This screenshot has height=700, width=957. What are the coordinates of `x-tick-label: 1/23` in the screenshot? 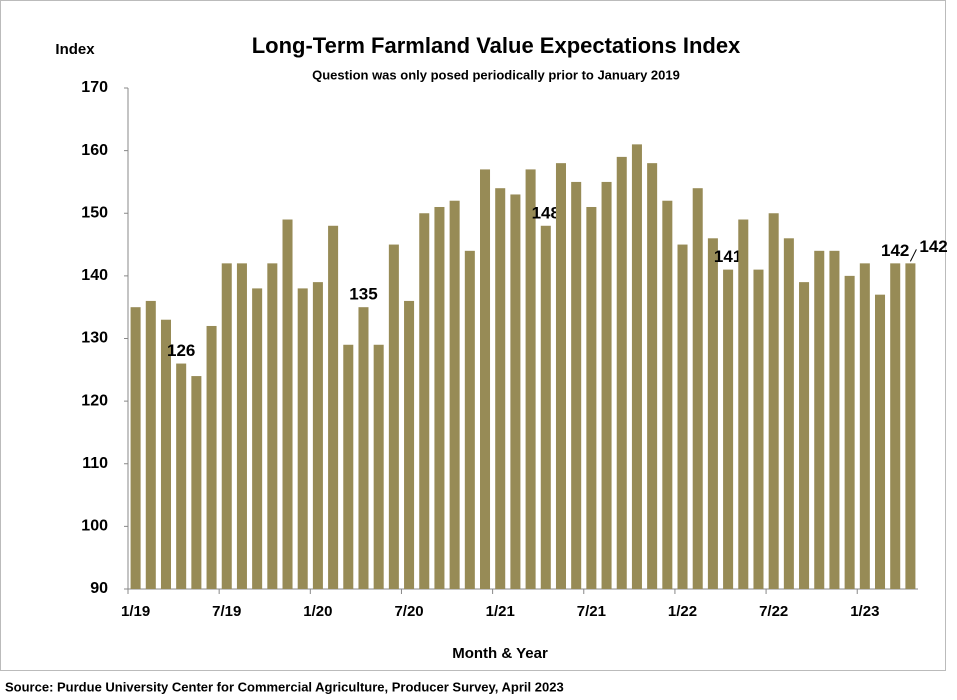 It's located at (864, 611).